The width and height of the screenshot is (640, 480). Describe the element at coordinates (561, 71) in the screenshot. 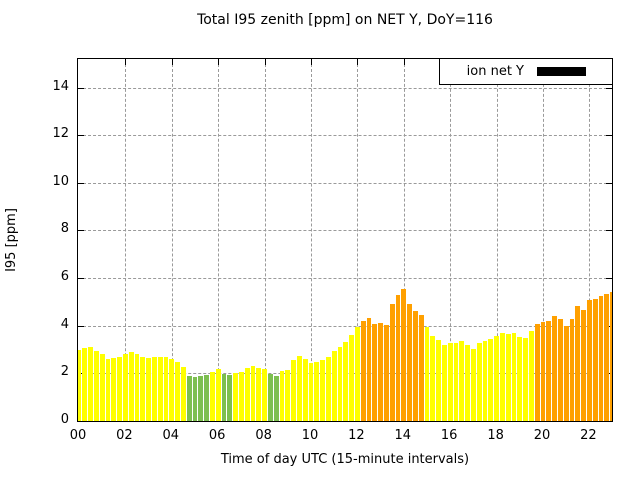

I see `legend-swatch` at that location.